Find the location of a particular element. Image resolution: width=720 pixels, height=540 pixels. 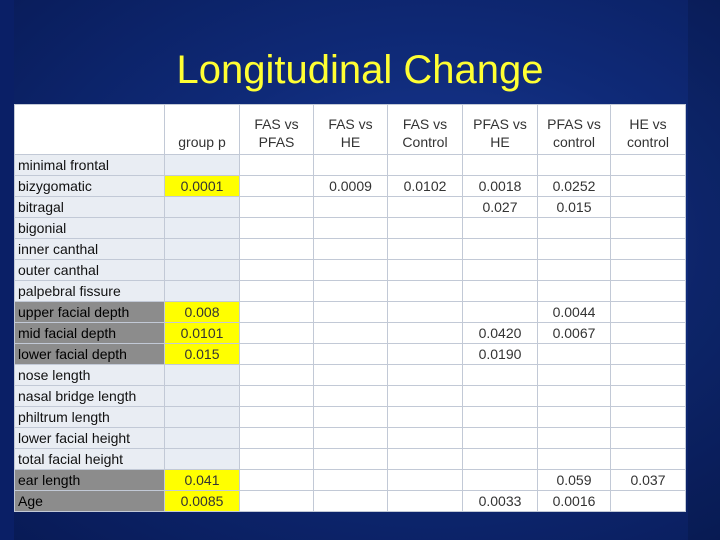

column-header: HE vs control is located at coordinates (648, 129).